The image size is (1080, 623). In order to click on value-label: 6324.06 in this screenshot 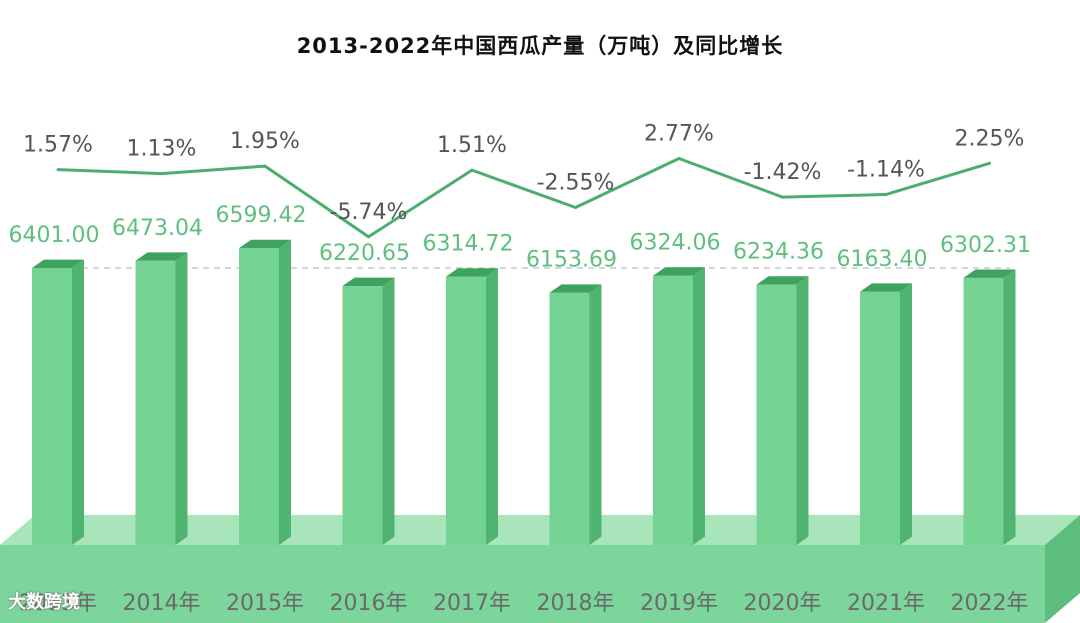, I will do `click(675, 243)`.